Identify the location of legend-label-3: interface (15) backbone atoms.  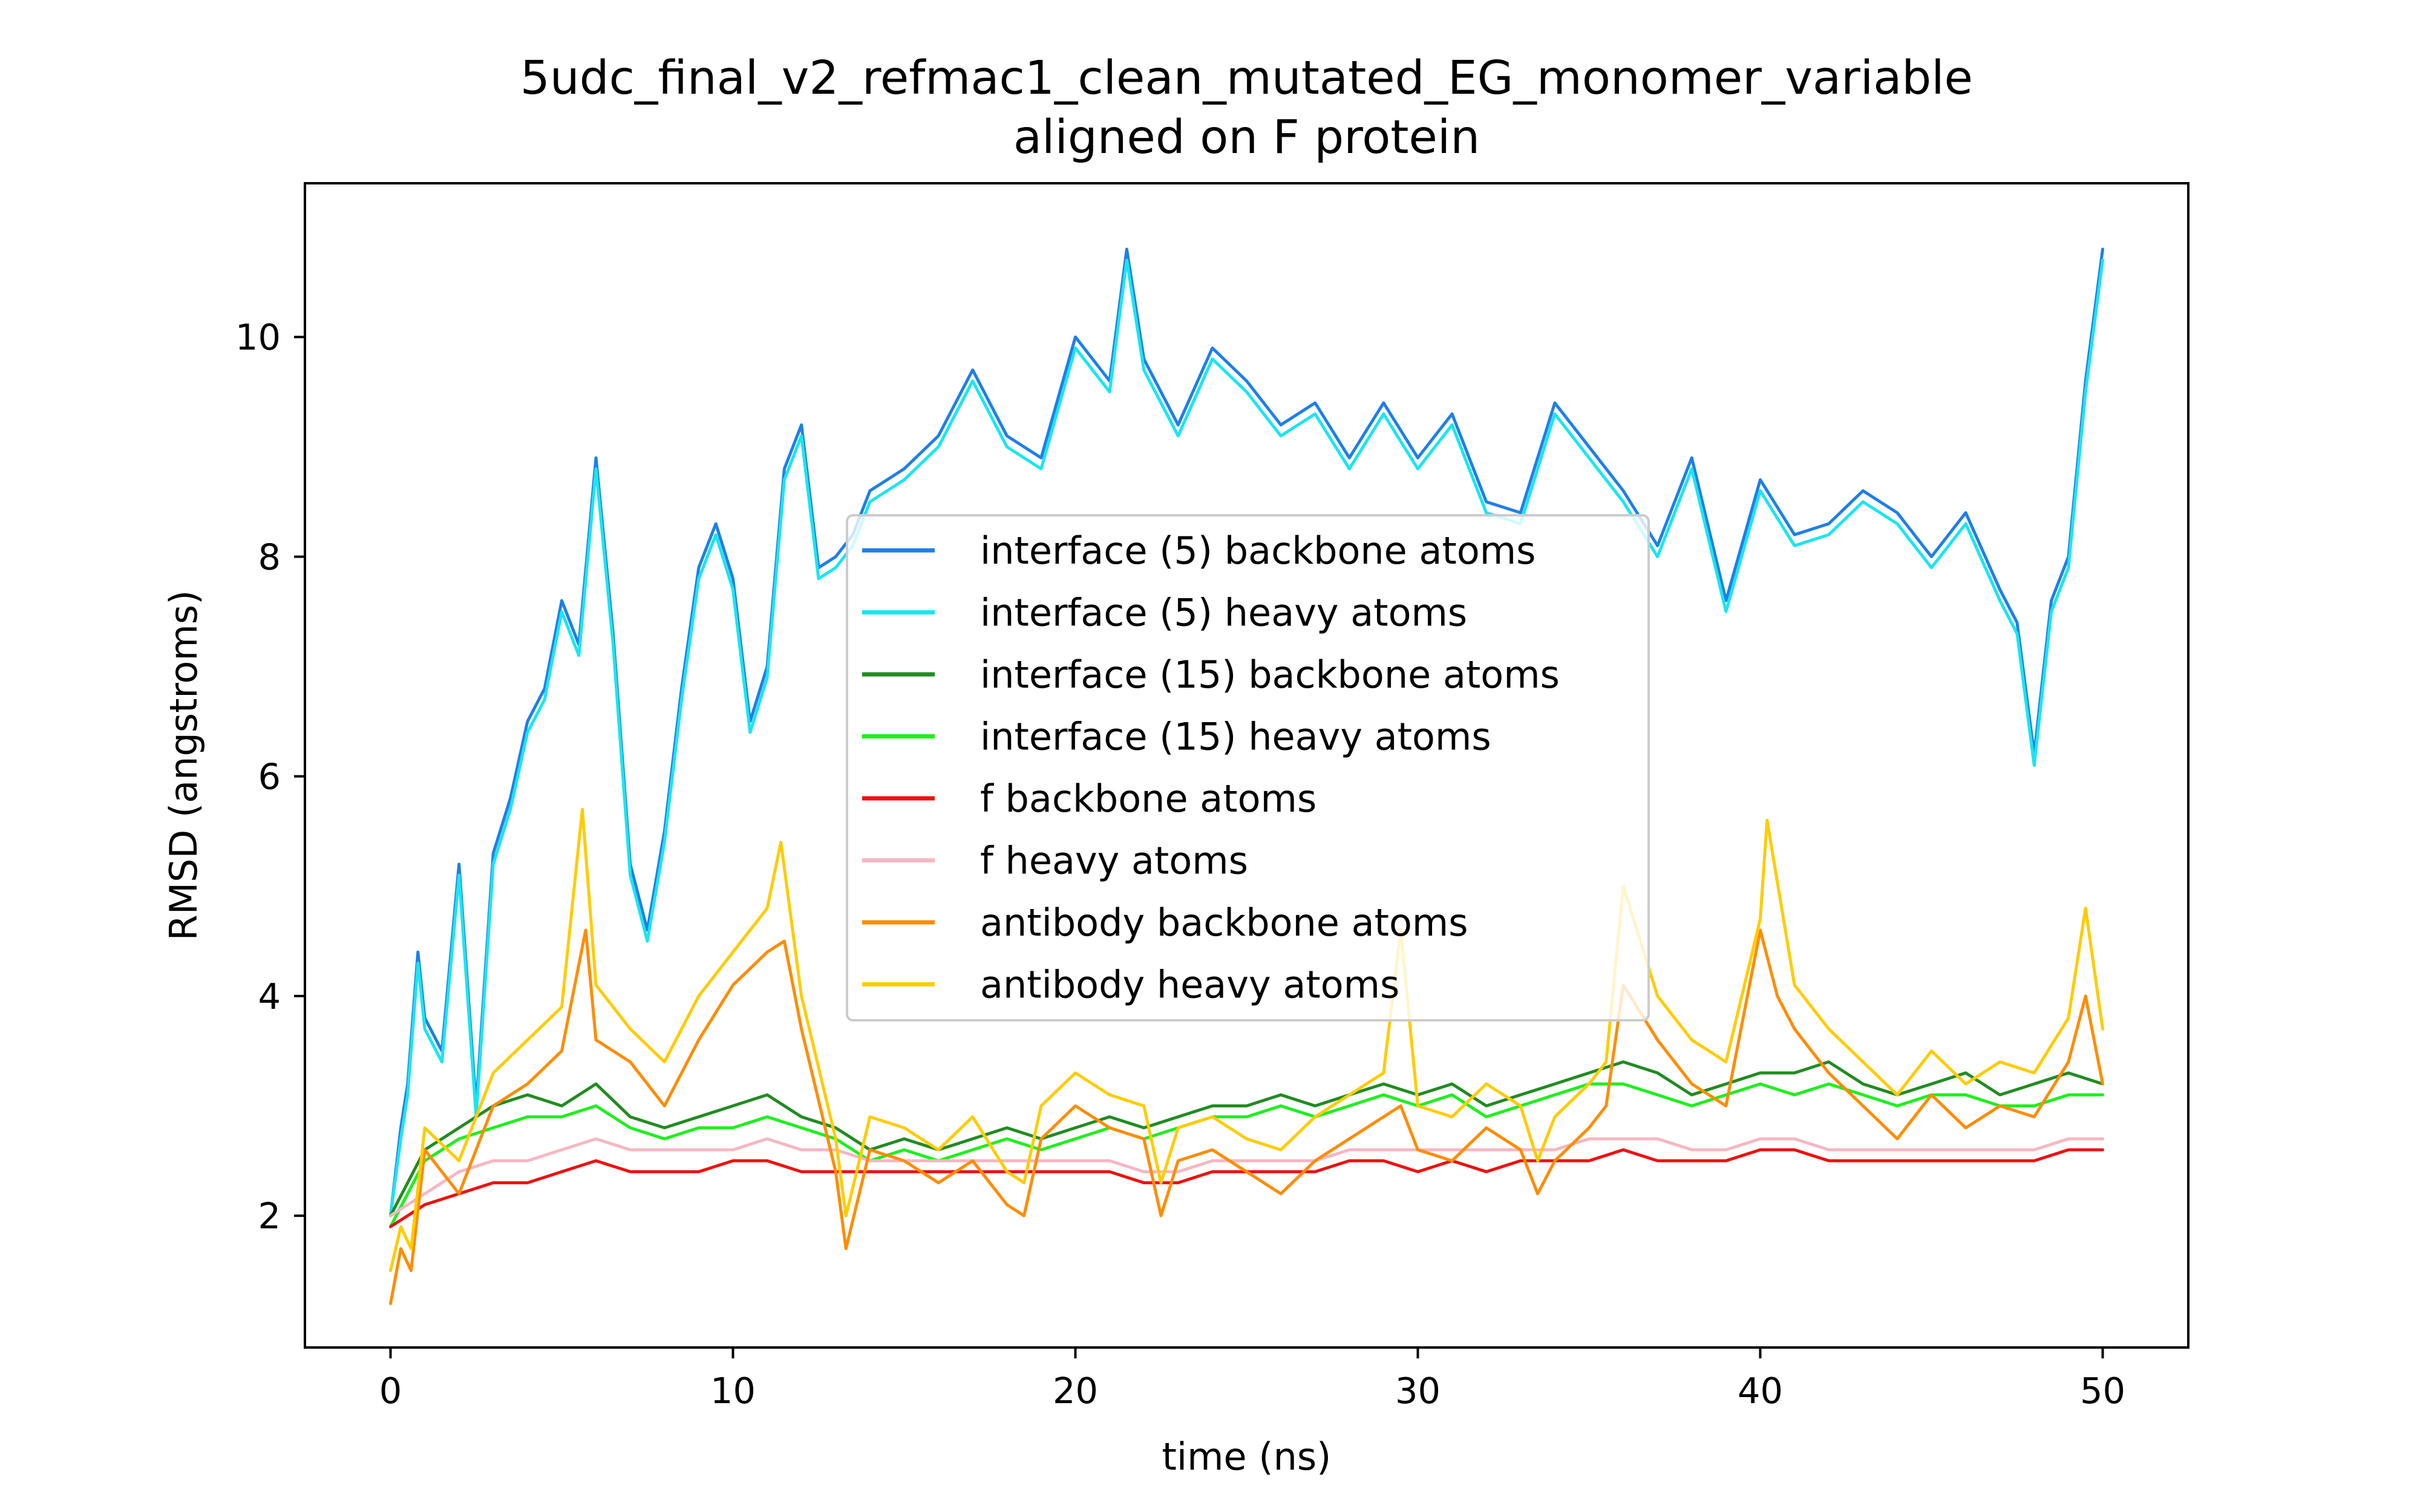
(1270, 675).